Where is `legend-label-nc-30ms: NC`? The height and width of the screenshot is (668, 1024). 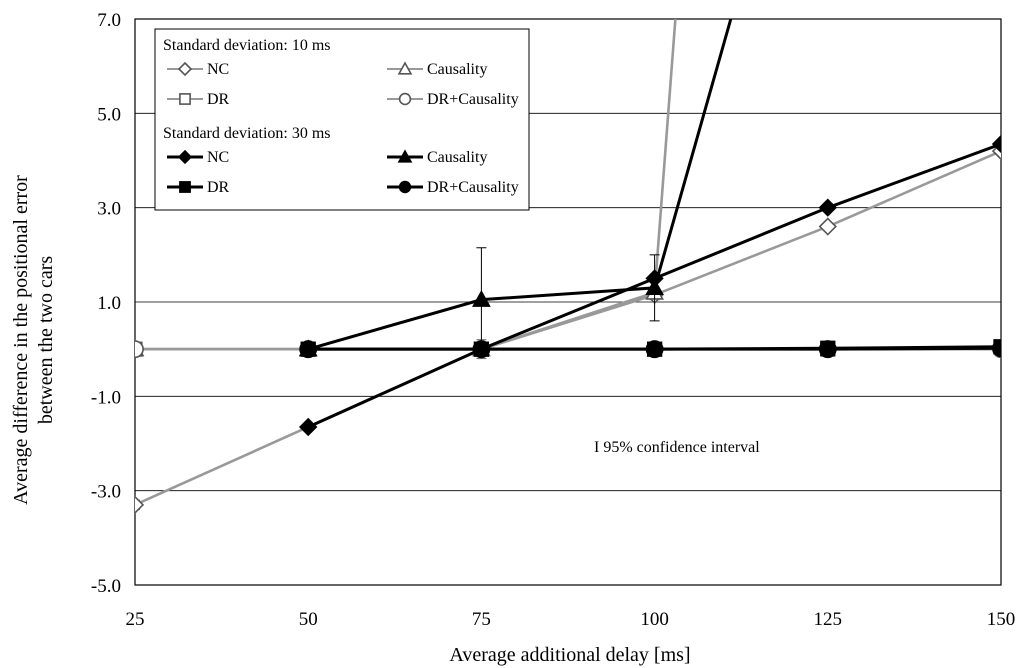
legend-label-nc-30ms: NC is located at coordinates (218, 157).